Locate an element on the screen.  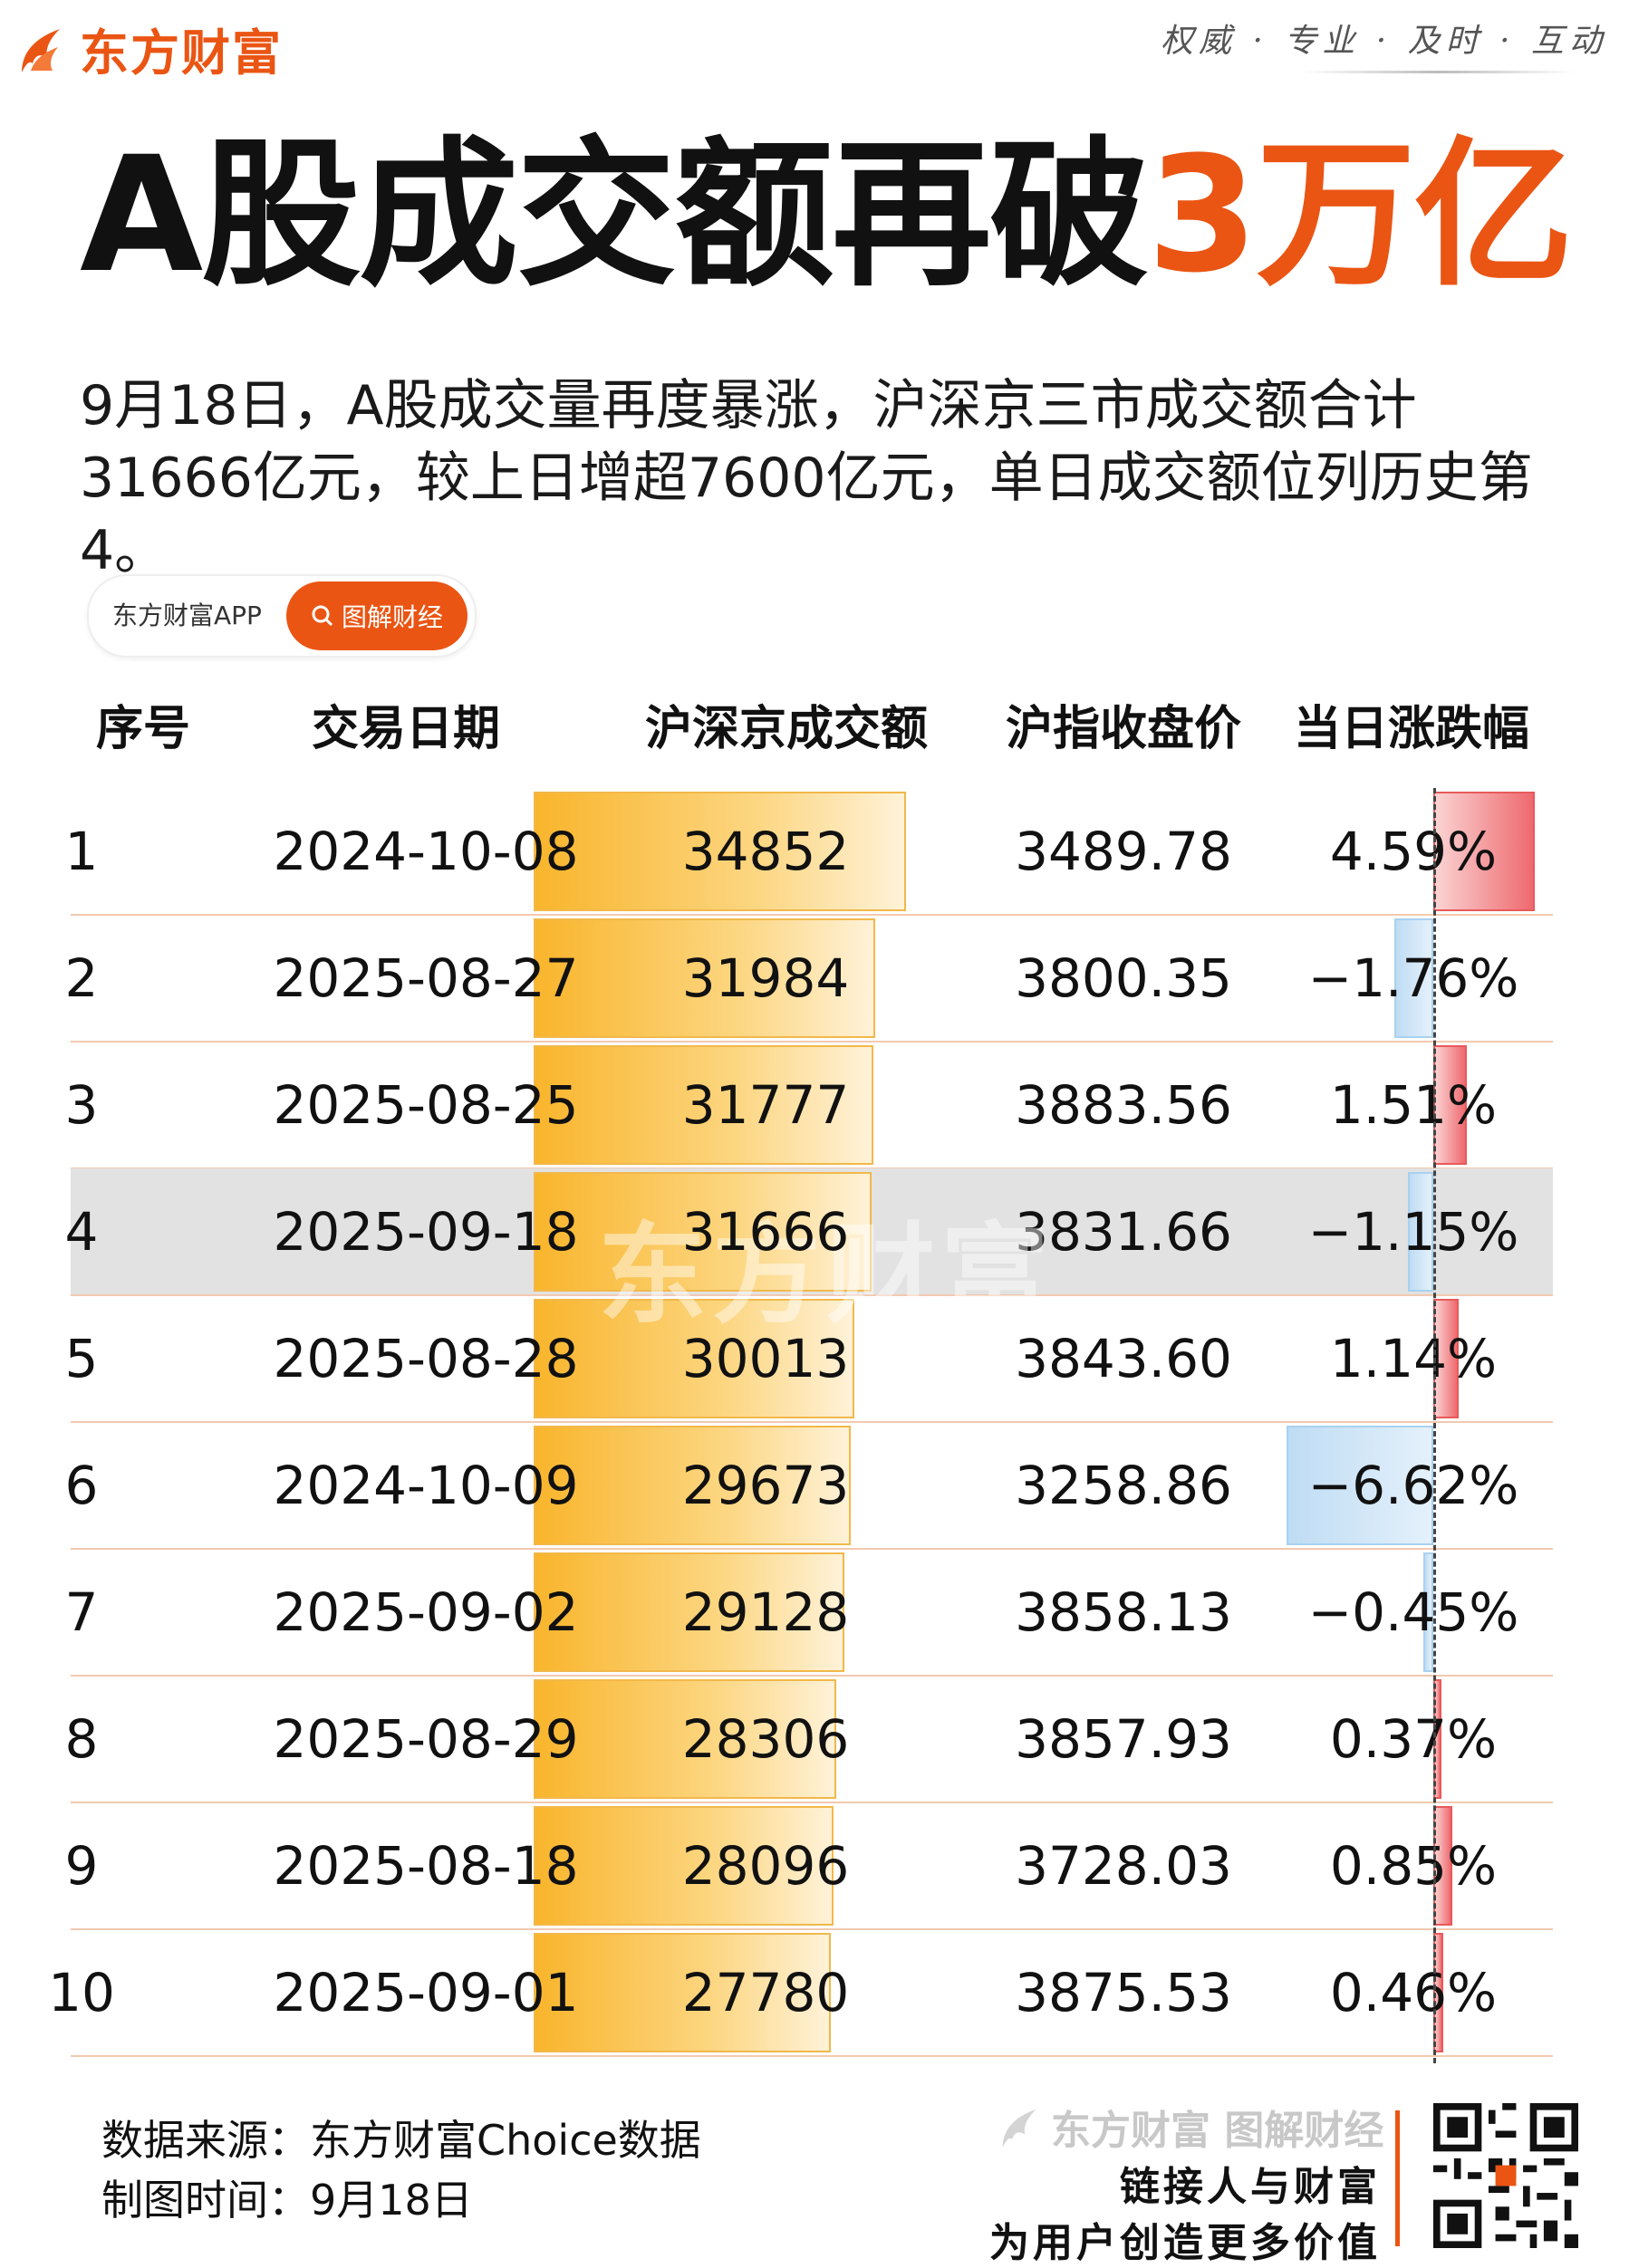
table-row: 2 2025-08-27 31984 3800.35 −1.76% is located at coordinates (809, 979).